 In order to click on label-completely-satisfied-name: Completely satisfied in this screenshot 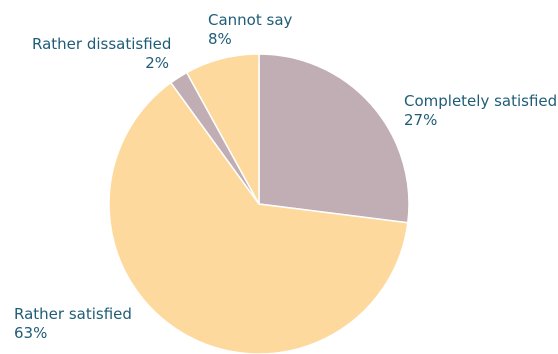, I will do `click(481, 101)`.